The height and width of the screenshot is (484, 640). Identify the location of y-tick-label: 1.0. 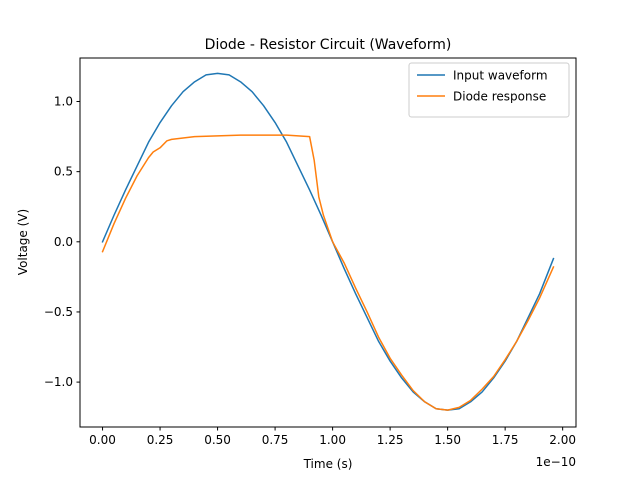
(63, 101).